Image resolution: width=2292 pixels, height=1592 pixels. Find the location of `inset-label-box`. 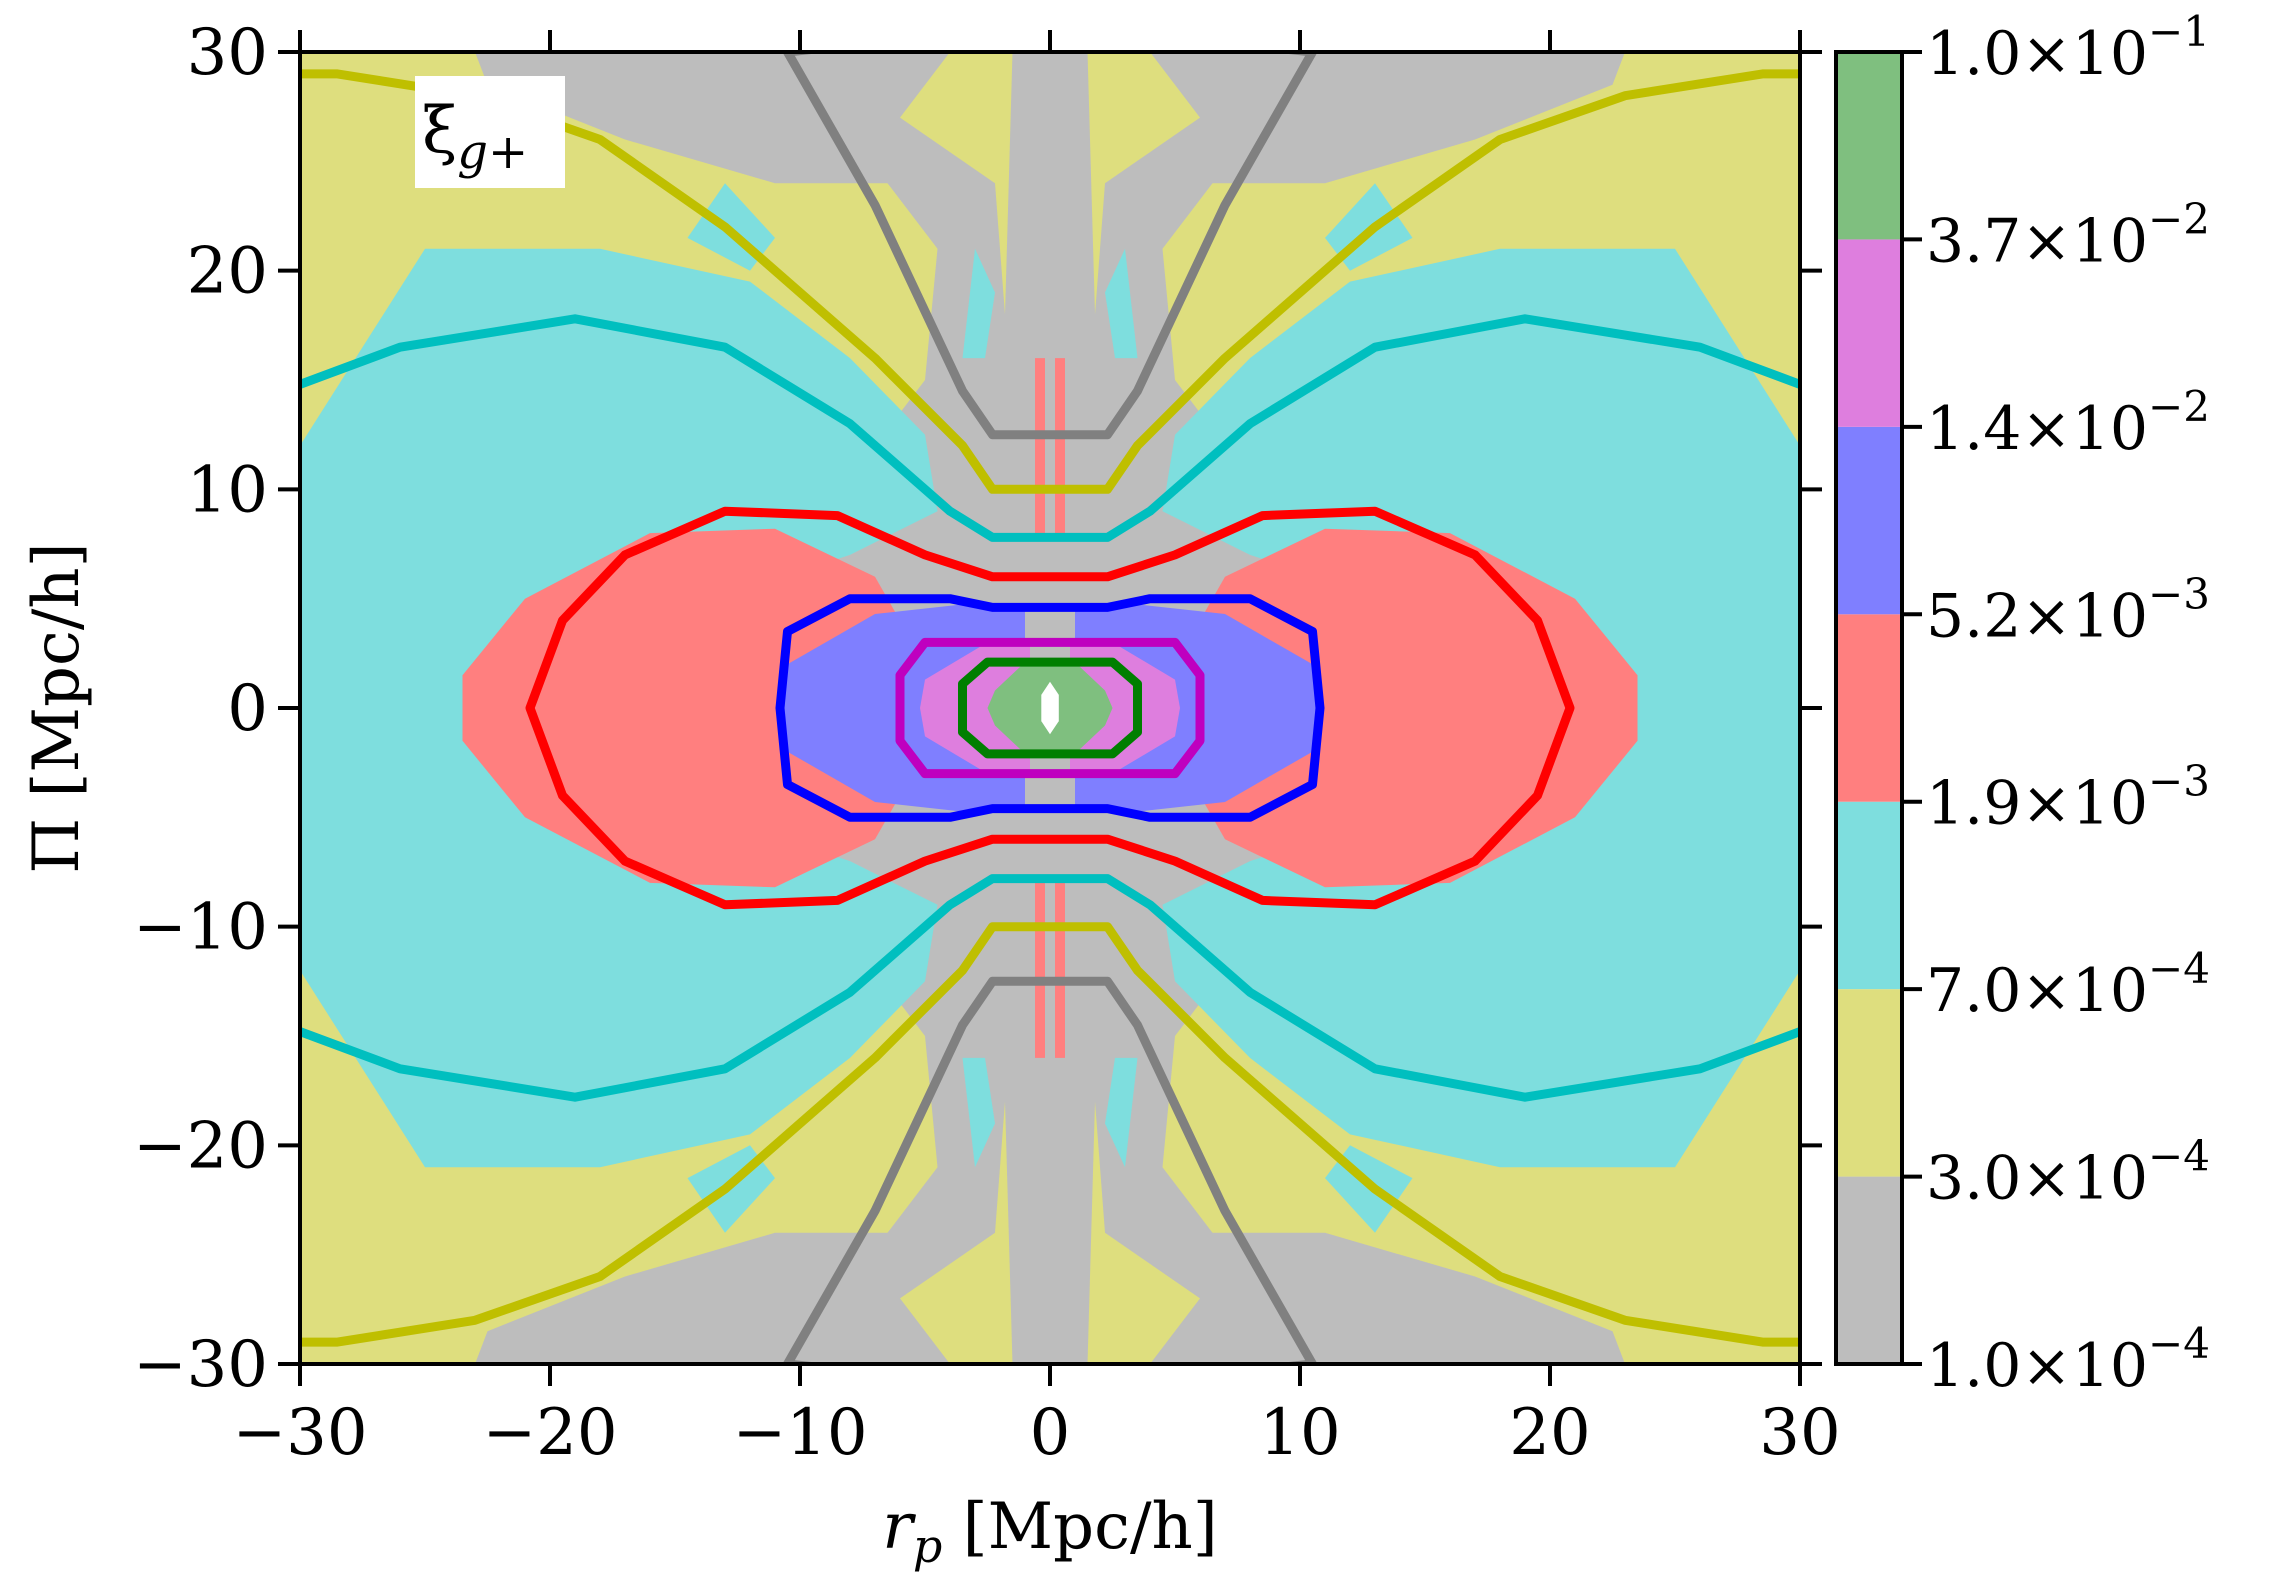

inset-label-box is located at coordinates (490, 132).